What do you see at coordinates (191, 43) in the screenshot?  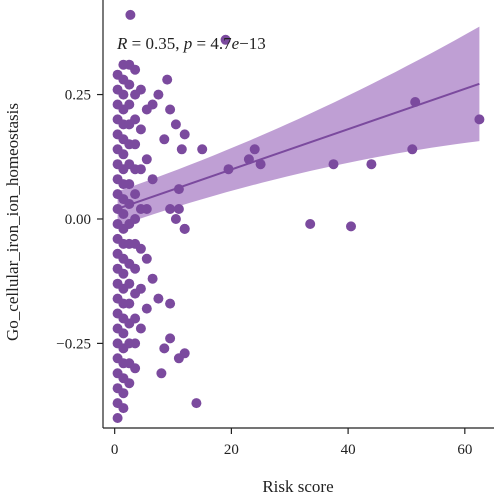 I see `annotation-text: R = 0.35, p = 4.7e−13` at bounding box center [191, 43].